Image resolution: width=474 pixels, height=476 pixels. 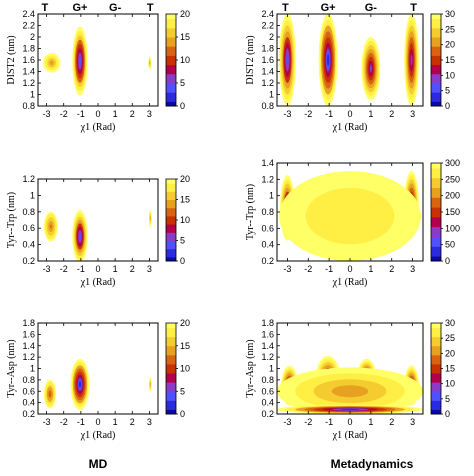 What do you see at coordinates (285, 8) in the screenshot?
I see `state-label-T: T` at bounding box center [285, 8].